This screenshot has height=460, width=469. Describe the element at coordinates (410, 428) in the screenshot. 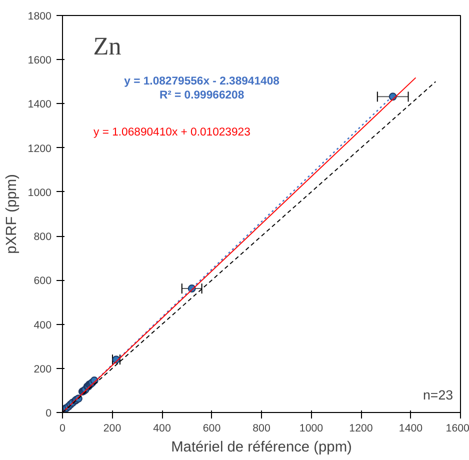

I see `x-tick-label: 1400` at that location.